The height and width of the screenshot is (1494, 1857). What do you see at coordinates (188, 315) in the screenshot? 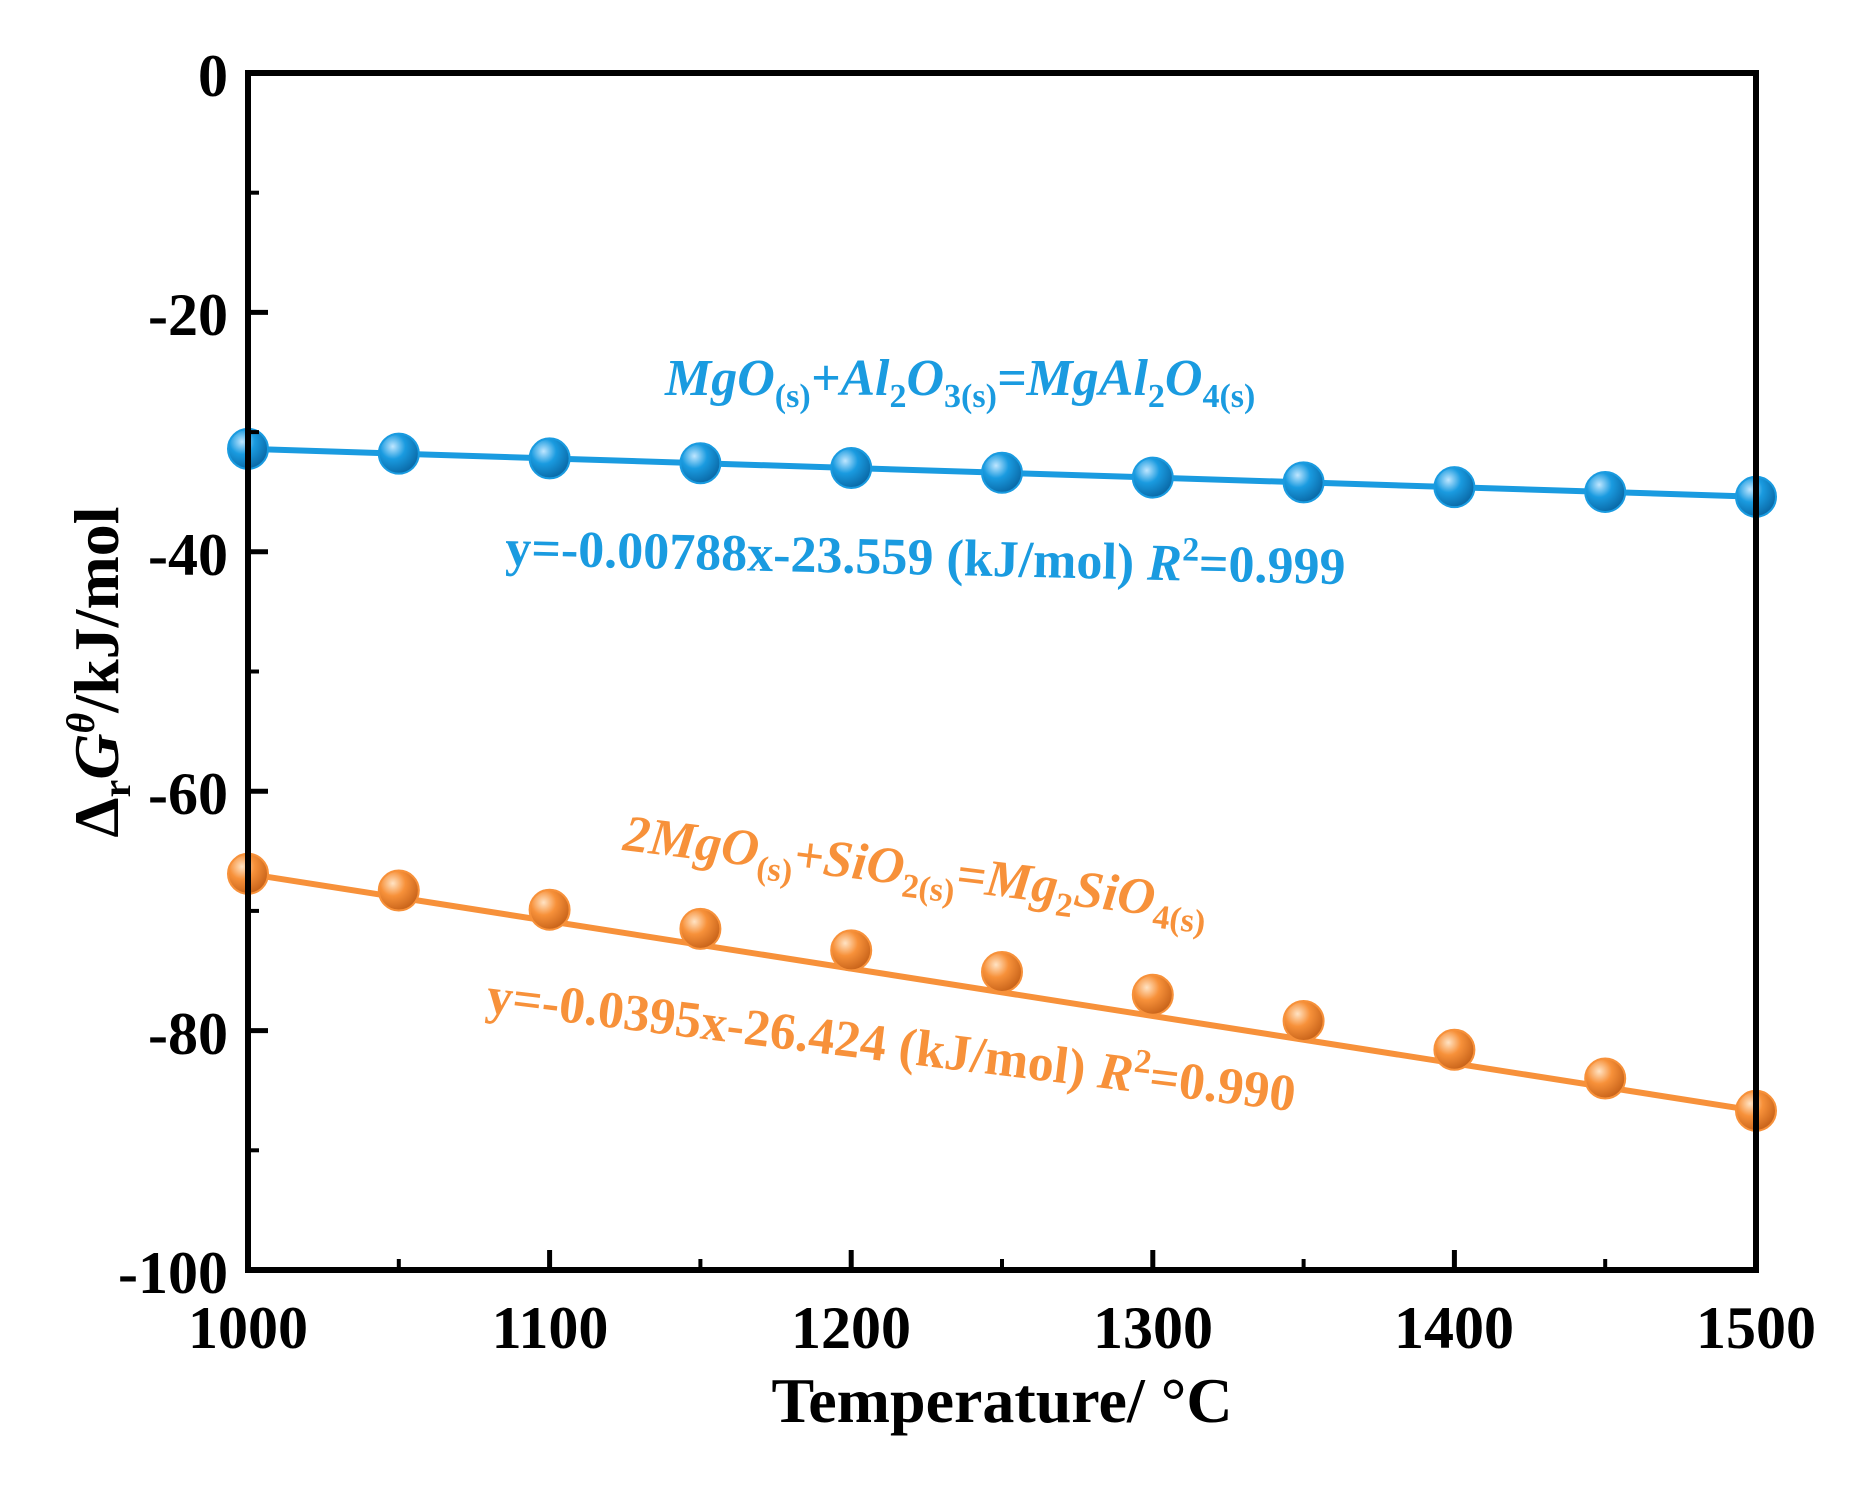
I see `y-tick-label: -20` at bounding box center [188, 315].